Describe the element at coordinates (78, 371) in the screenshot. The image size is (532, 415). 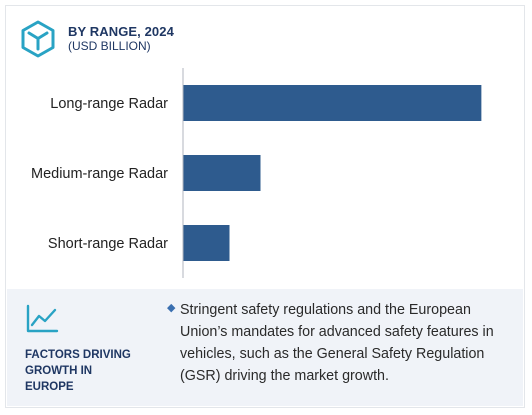
I see `factors-label: FACTORS DRIVING GROWTH IN EUROPE` at that location.